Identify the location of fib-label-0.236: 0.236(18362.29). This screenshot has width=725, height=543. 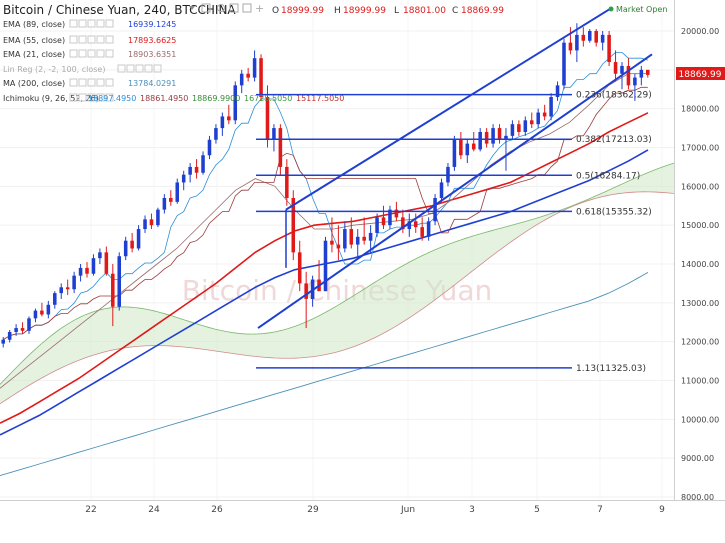
(614, 96).